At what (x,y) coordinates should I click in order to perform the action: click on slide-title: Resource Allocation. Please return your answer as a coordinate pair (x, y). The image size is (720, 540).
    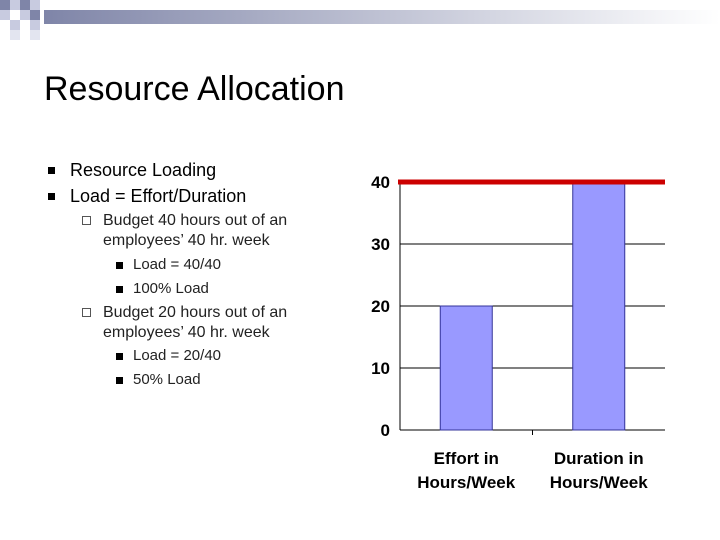
    Looking at the image, I should click on (194, 89).